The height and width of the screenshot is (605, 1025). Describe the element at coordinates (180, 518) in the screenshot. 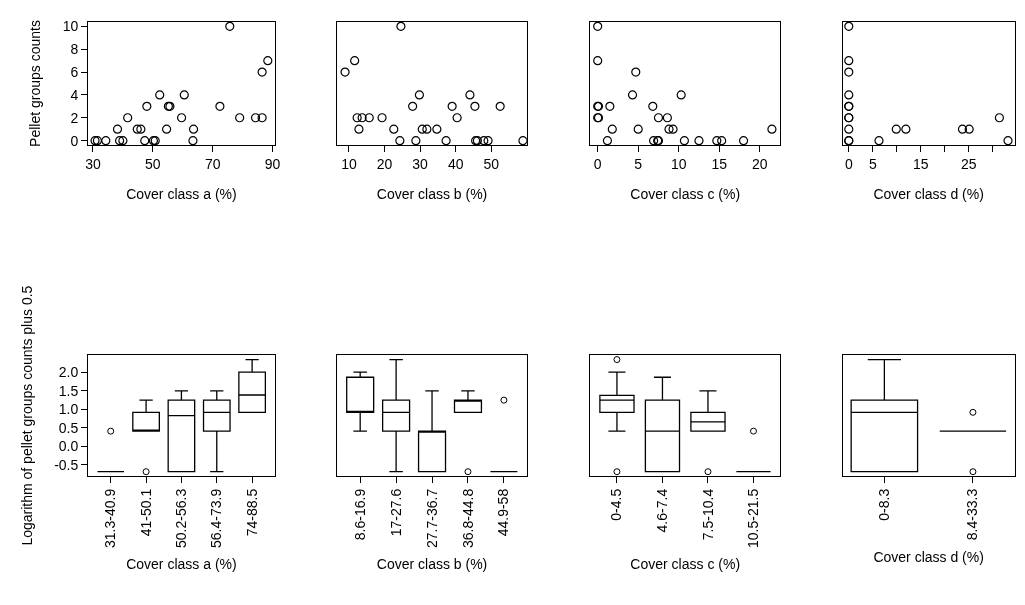

I see `x-tick-label: 50.2-56.3` at that location.